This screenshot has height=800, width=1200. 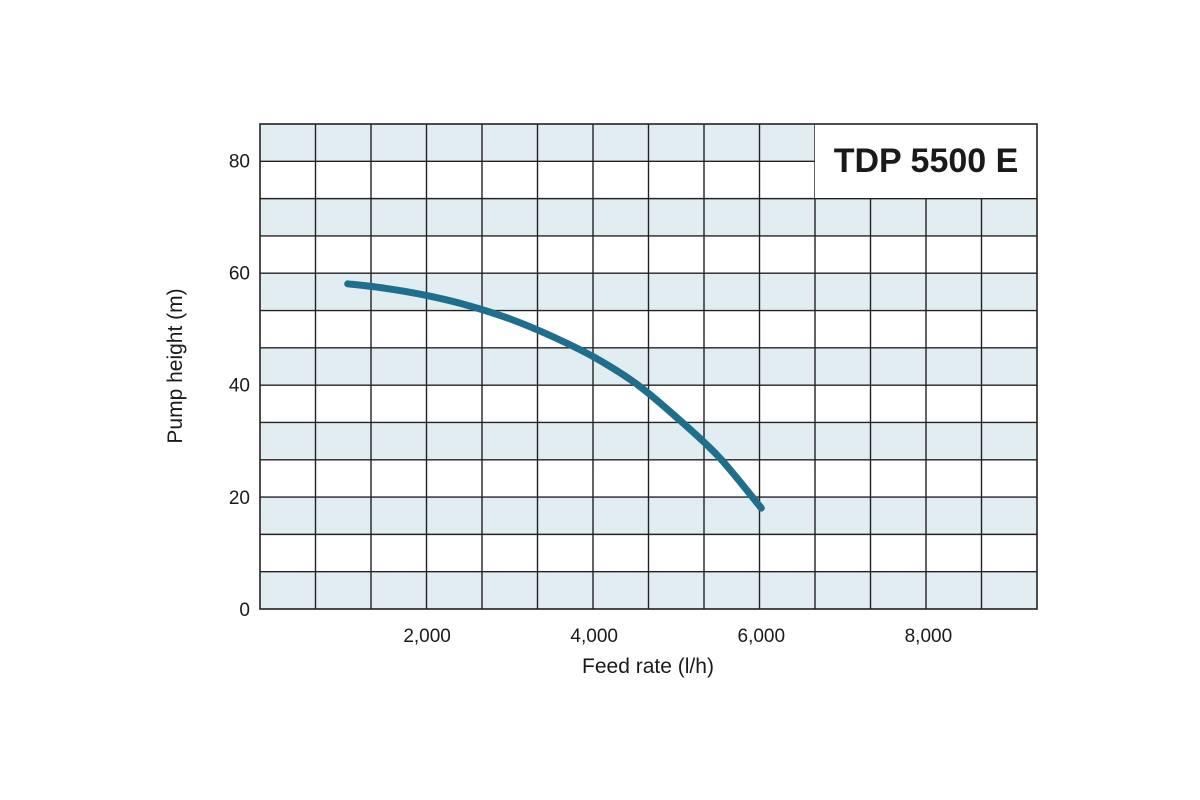 What do you see at coordinates (648, 666) in the screenshot?
I see `x-axis-title: Feed rate (l/h)` at bounding box center [648, 666].